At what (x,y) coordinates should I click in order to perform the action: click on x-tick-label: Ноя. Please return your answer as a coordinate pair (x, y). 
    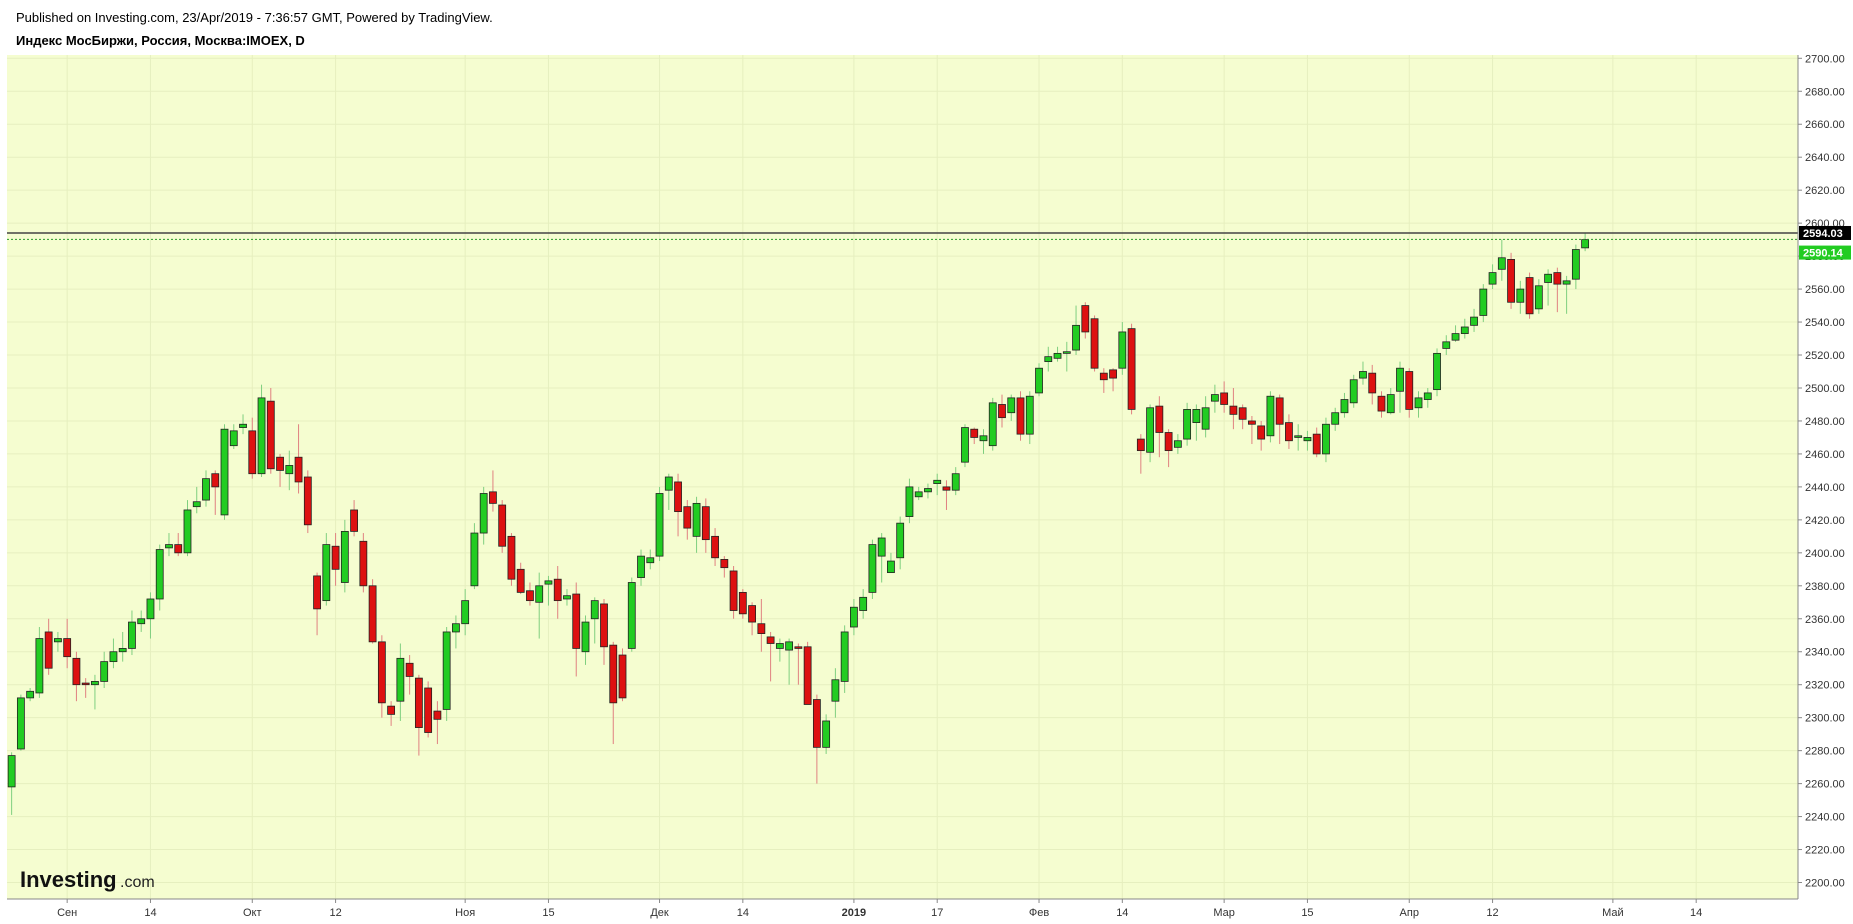
    Looking at the image, I should click on (465, 913).